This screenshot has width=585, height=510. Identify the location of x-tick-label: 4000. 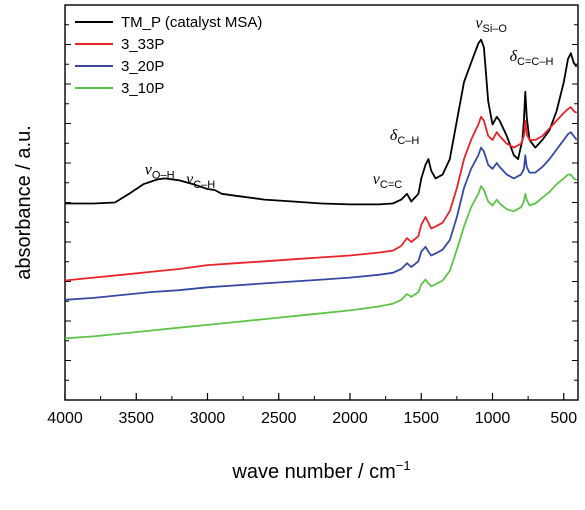
(65, 418).